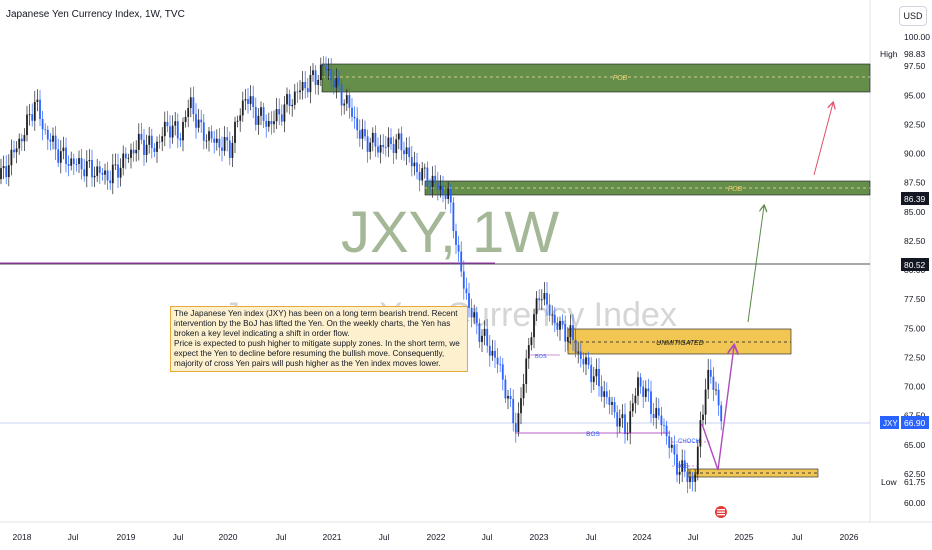 This screenshot has width=932, height=550. I want to click on time-tick-label: 2018, so click(22, 537).